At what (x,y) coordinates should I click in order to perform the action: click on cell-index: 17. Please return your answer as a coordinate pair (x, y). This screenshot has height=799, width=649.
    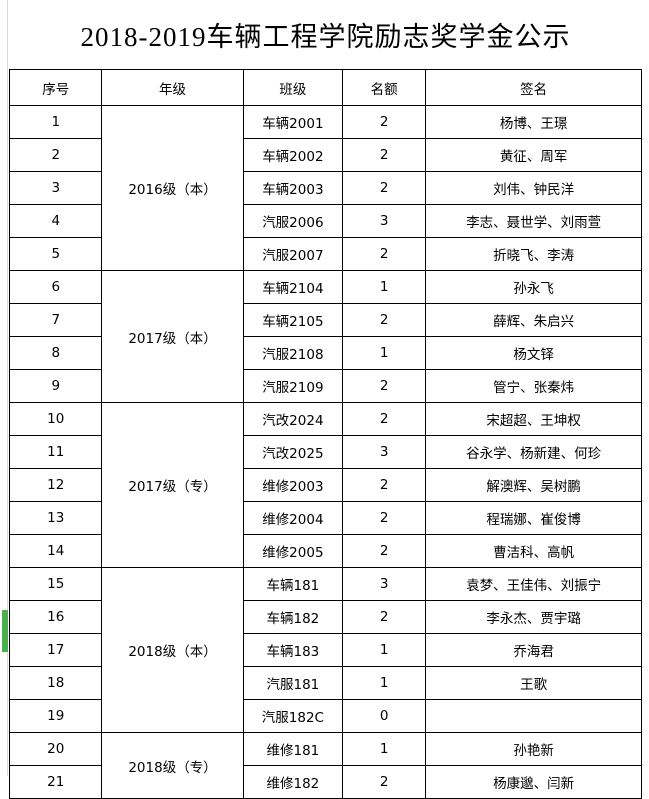
    Looking at the image, I should click on (55, 650).